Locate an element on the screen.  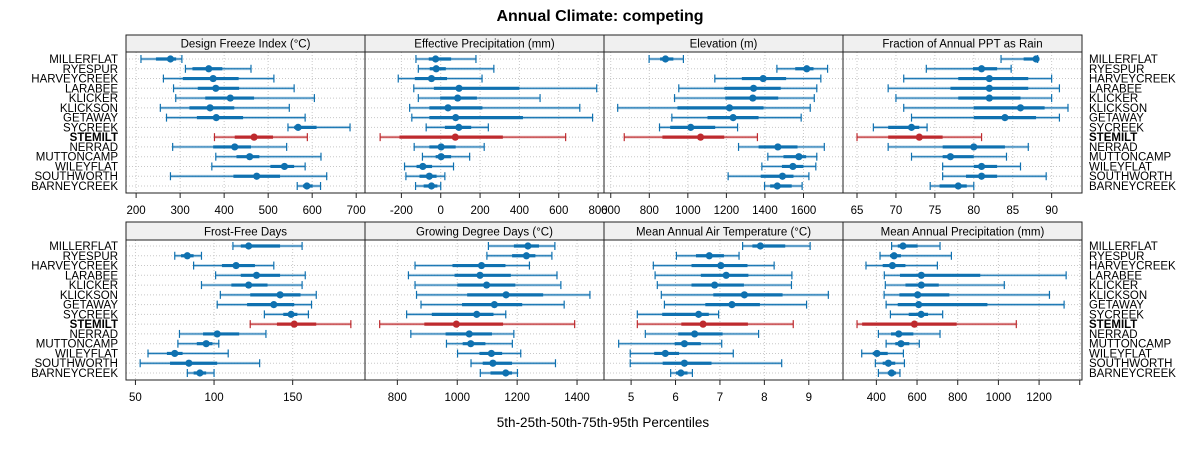
site-label-left: LARABEE is located at coordinates (91, 89).